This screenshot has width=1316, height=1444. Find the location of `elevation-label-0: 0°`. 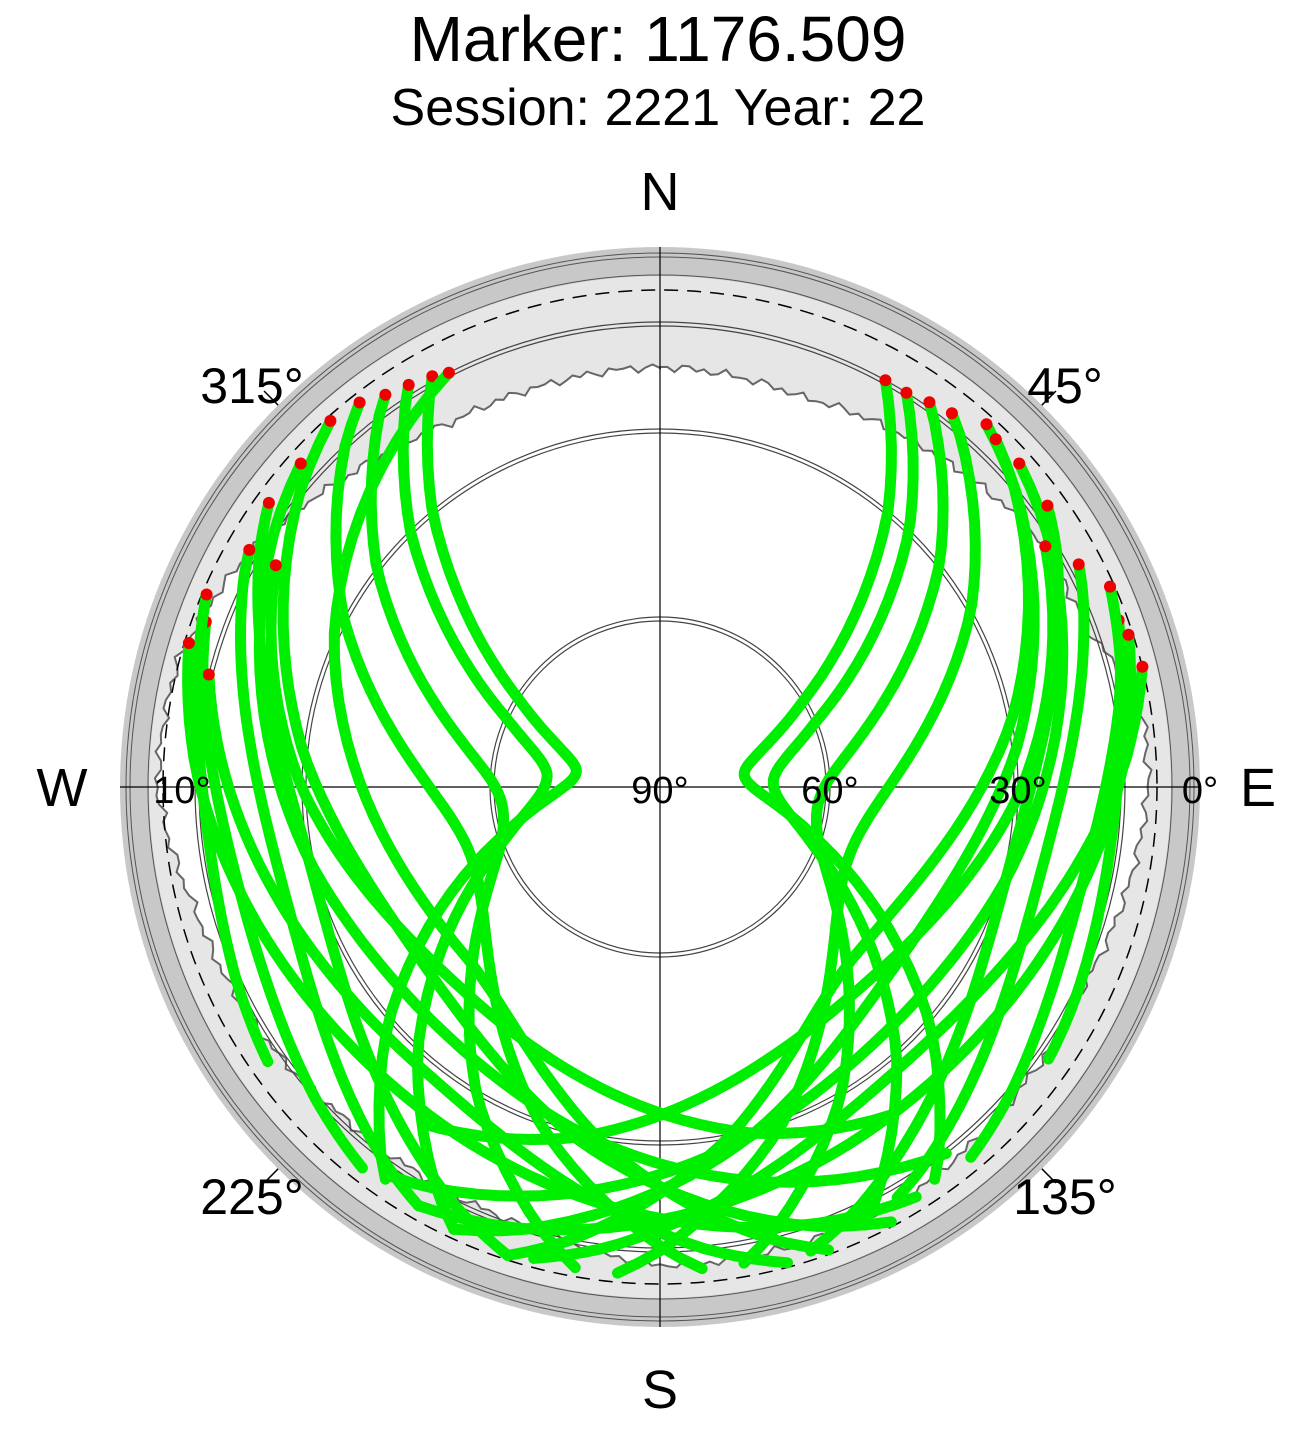

elevation-label-0: 0° is located at coordinates (1200, 791).